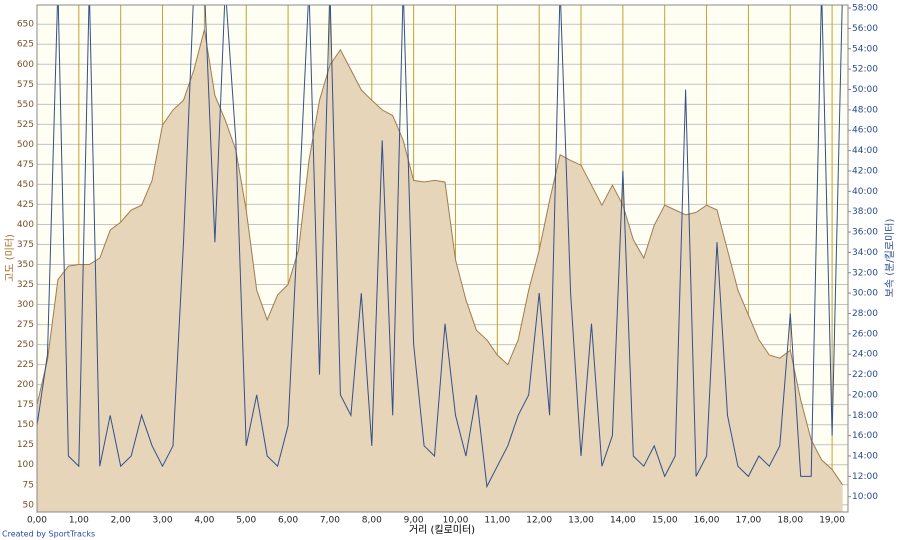 This screenshot has height=540, width=900. I want to click on x-tick-label: 3,00, so click(163, 521).